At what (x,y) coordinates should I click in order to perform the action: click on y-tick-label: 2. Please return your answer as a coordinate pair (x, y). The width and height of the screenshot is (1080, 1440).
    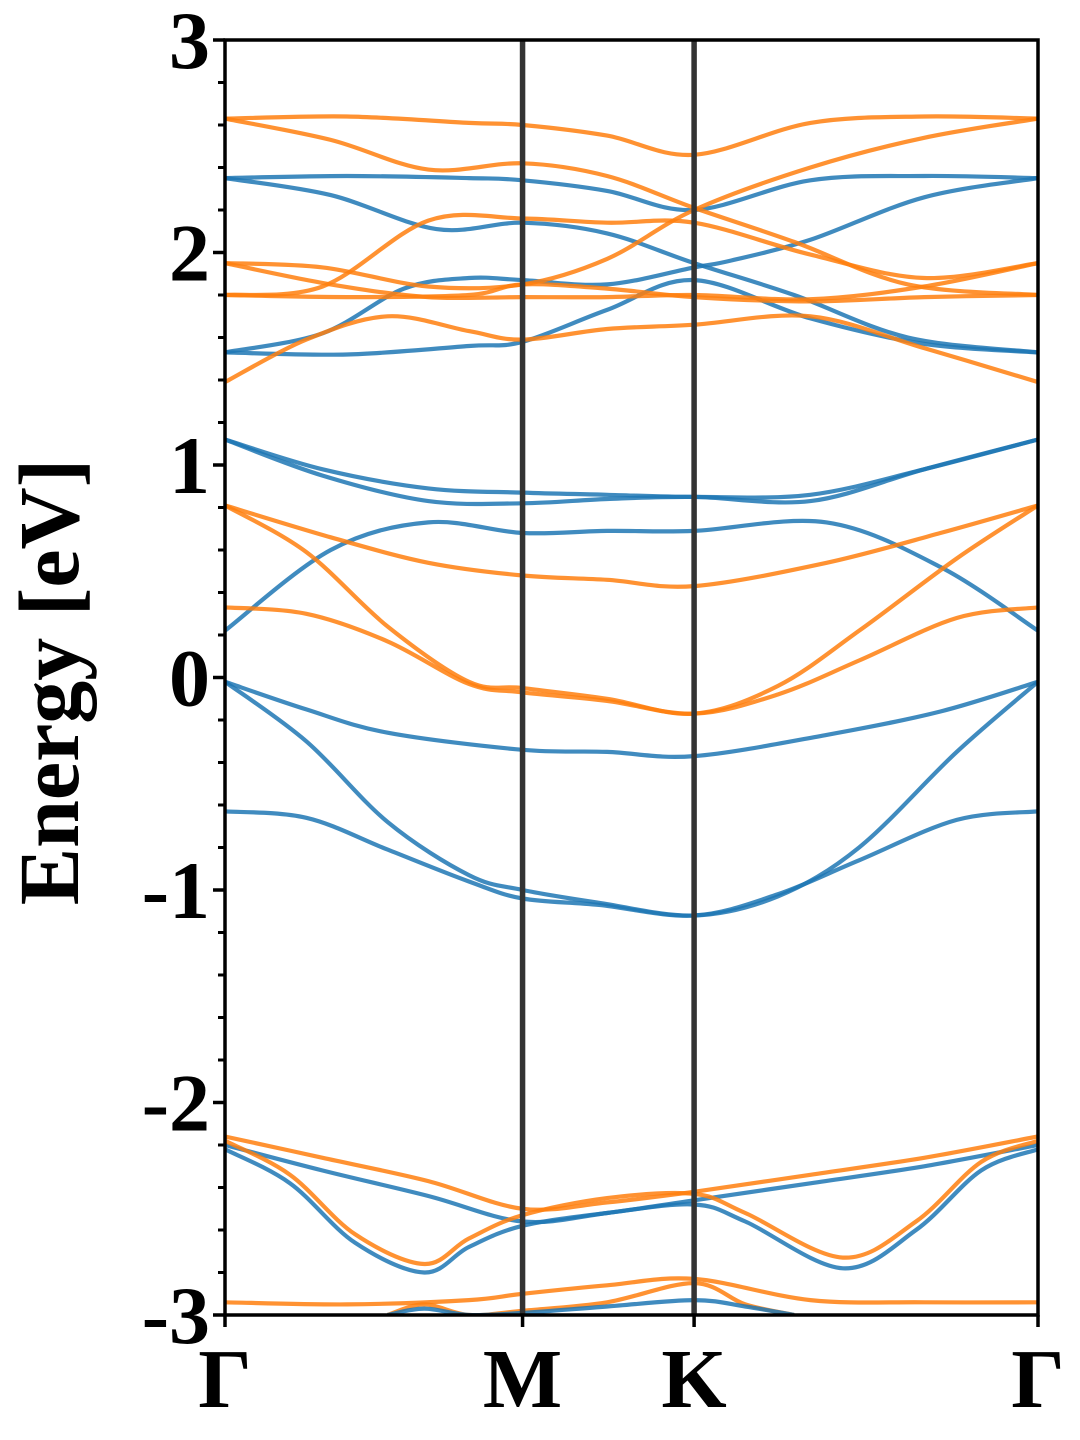
    Looking at the image, I should click on (189, 253).